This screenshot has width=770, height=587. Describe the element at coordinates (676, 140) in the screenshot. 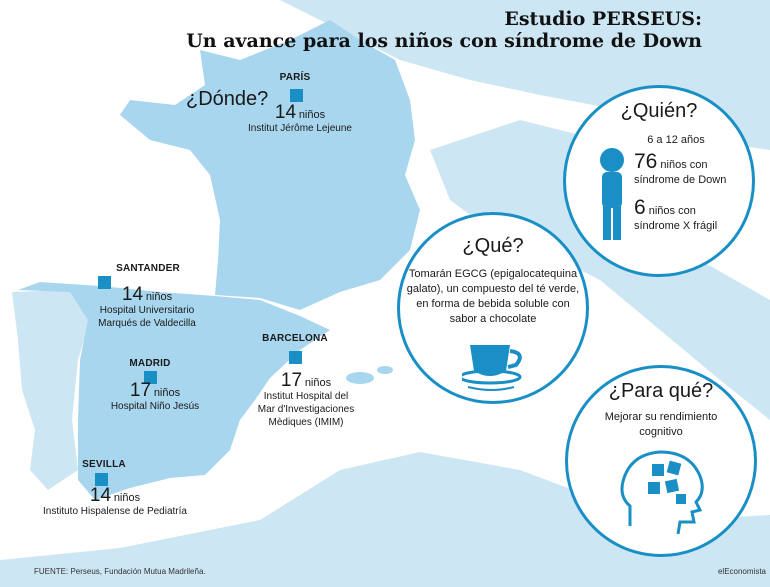

I see `quien-age: 6 a 12 años` at that location.